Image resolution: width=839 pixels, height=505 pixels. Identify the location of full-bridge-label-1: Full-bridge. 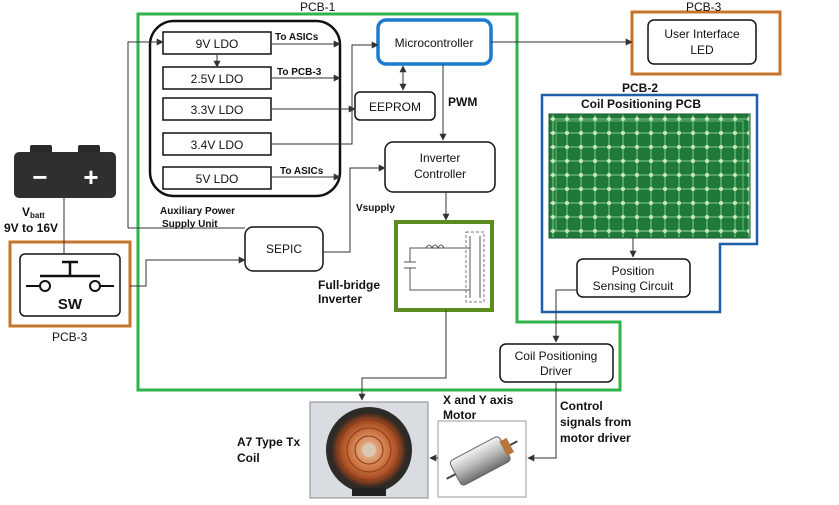
(349, 285).